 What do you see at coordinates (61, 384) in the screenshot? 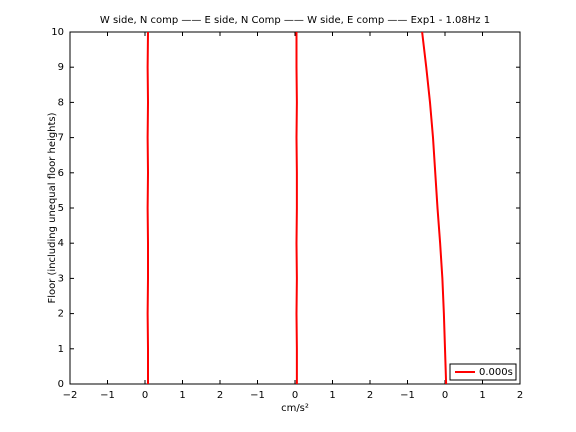
I see `y-tick-label: 0` at bounding box center [61, 384].